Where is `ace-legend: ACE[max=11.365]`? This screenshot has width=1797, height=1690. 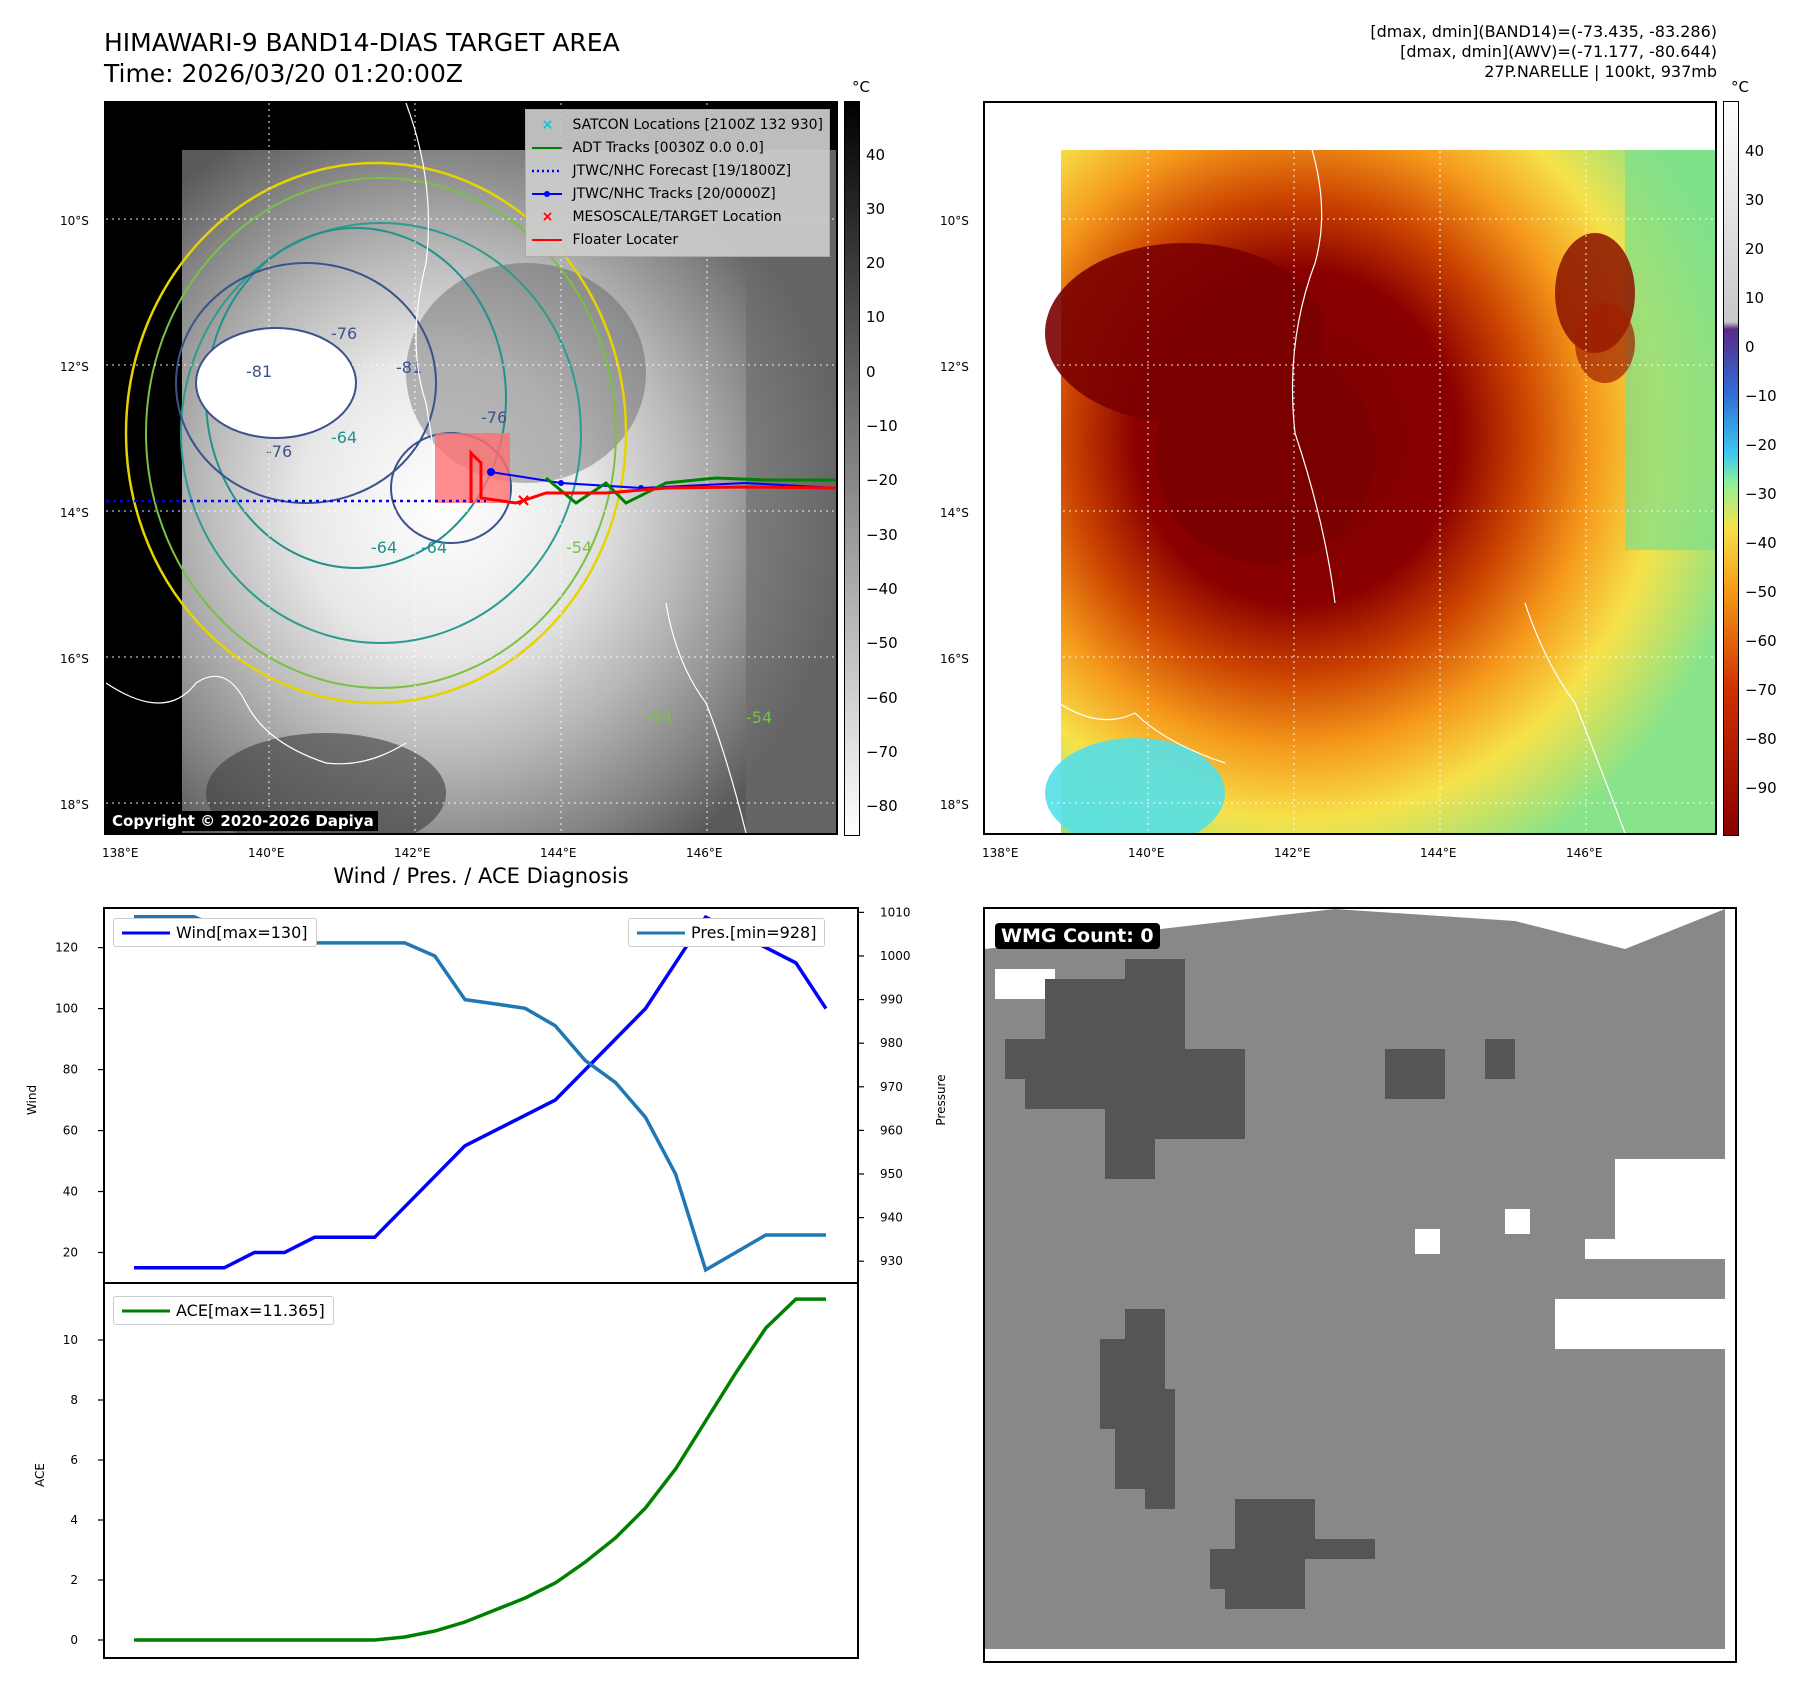 ace-legend: ACE[max=11.365] is located at coordinates (223, 1310).